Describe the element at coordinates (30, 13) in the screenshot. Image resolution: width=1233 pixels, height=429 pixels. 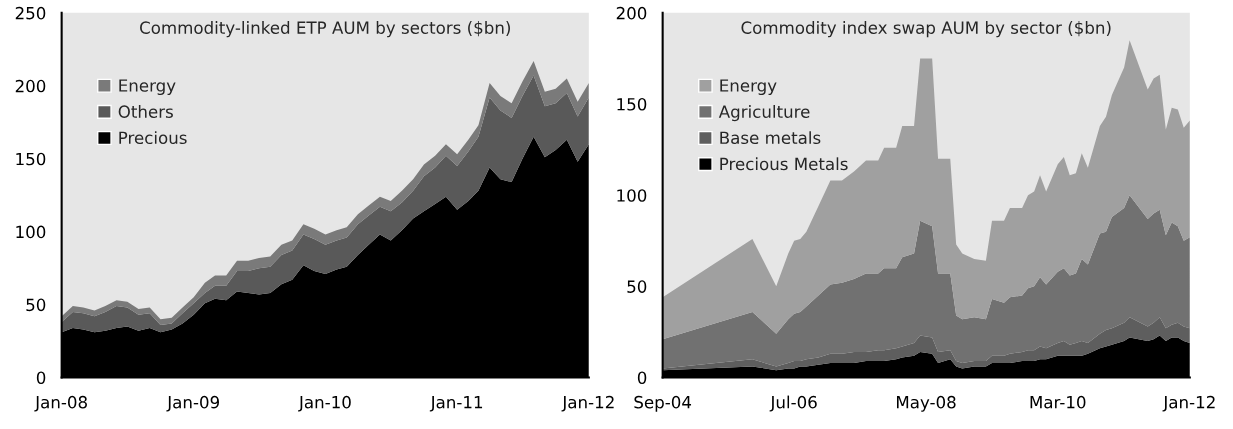
I see `y-tick-label: 250` at that location.